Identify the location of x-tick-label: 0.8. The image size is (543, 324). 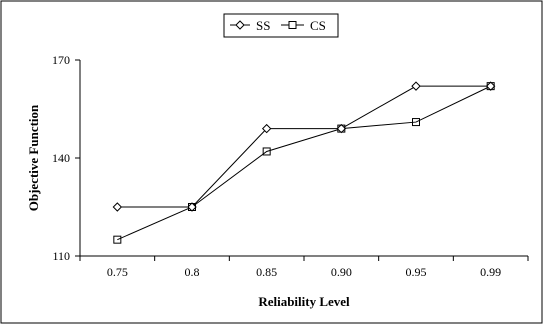
(192, 272).